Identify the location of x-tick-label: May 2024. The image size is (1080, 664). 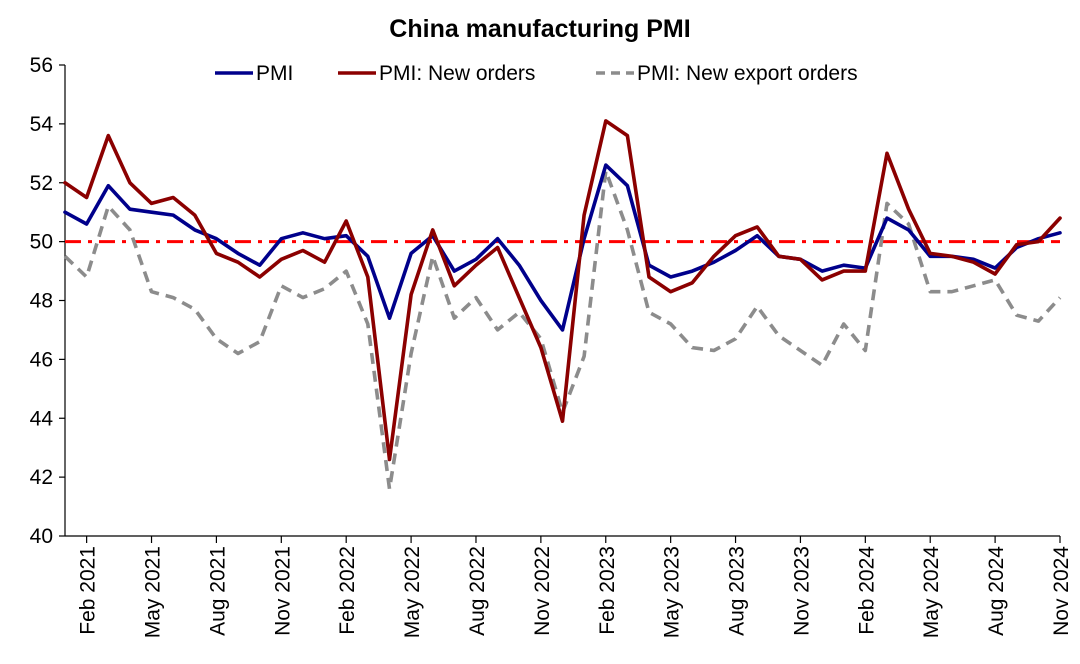
(931, 592).